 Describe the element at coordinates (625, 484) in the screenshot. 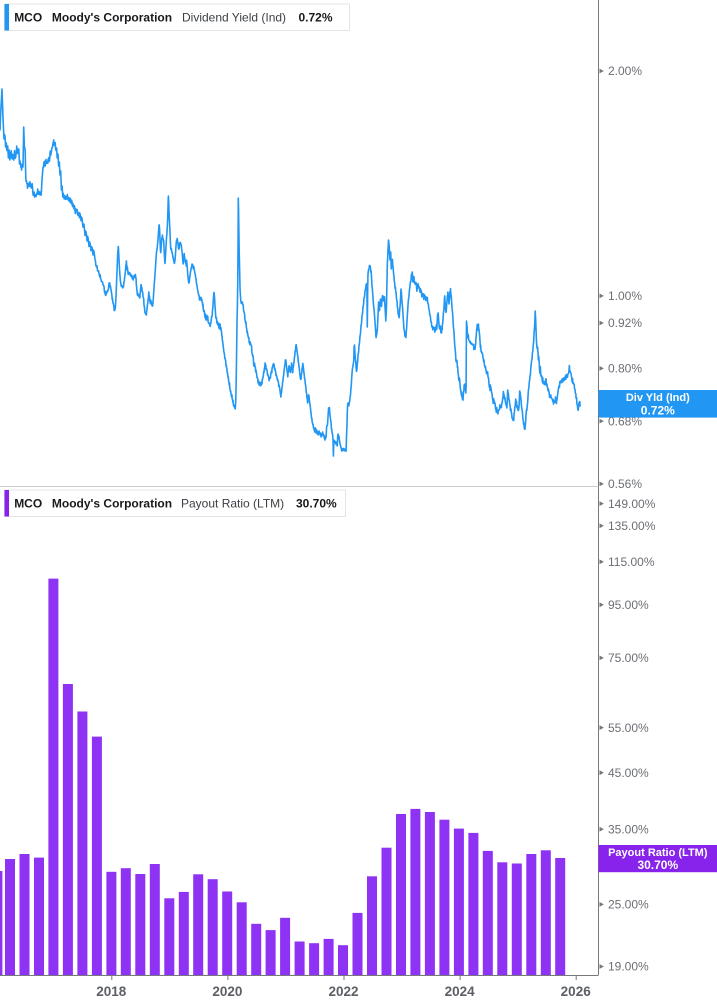

I see `svg-text: 0.56%` at that location.